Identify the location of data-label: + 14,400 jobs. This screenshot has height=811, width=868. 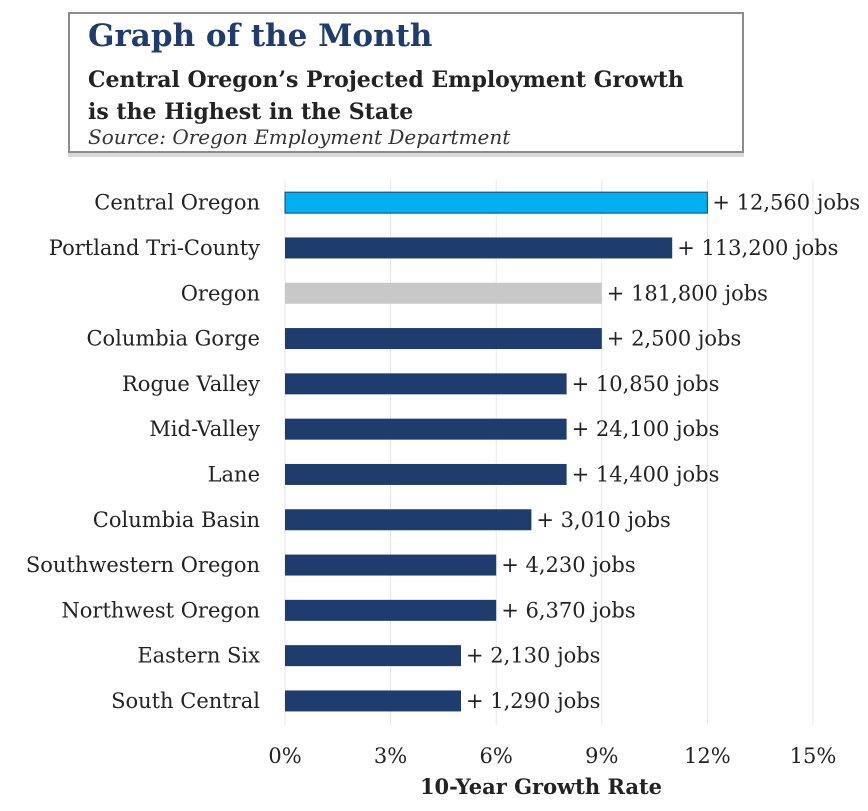
(646, 474).